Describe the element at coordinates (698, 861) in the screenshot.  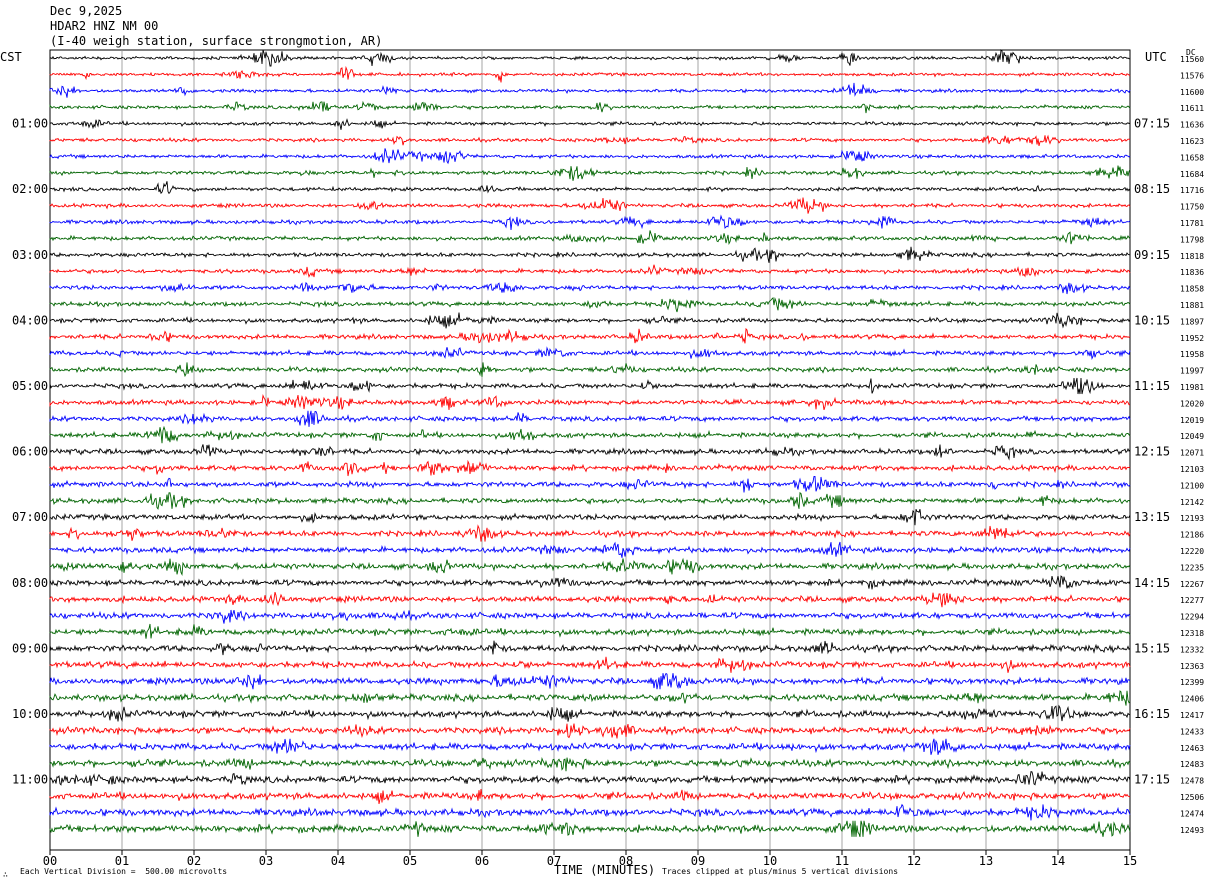
I see `x-tick-label: 09` at that location.